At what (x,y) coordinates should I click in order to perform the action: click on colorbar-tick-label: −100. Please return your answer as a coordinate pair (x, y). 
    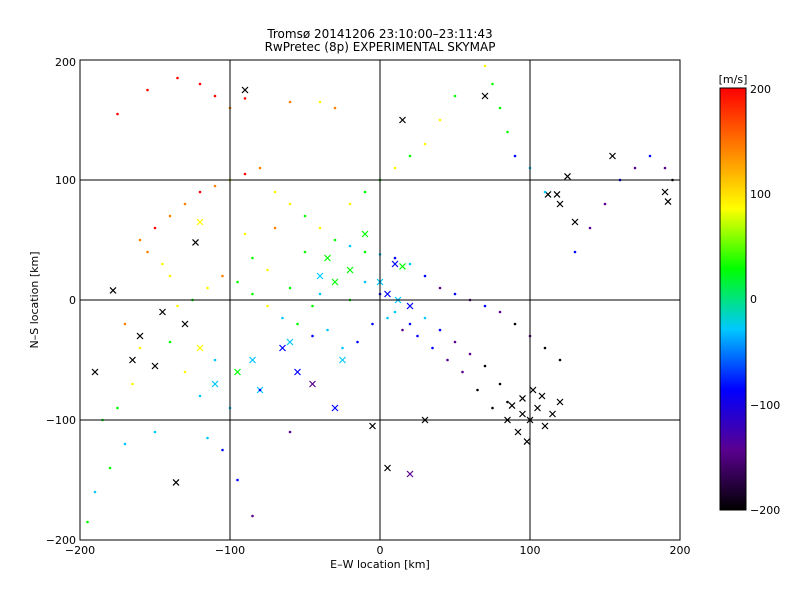
    Looking at the image, I should click on (765, 405).